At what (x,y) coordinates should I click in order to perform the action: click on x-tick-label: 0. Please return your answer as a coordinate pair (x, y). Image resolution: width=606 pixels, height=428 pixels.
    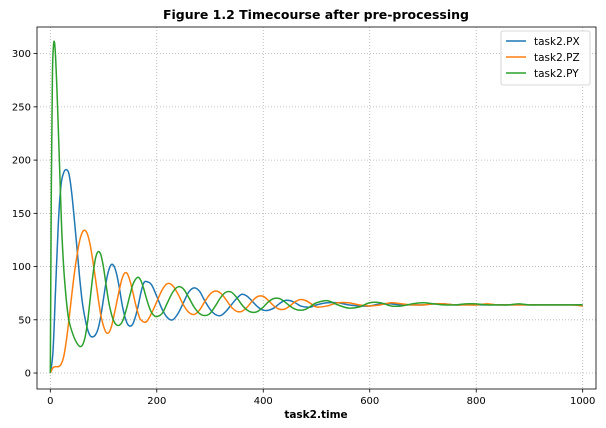
    Looking at the image, I should click on (50, 401).